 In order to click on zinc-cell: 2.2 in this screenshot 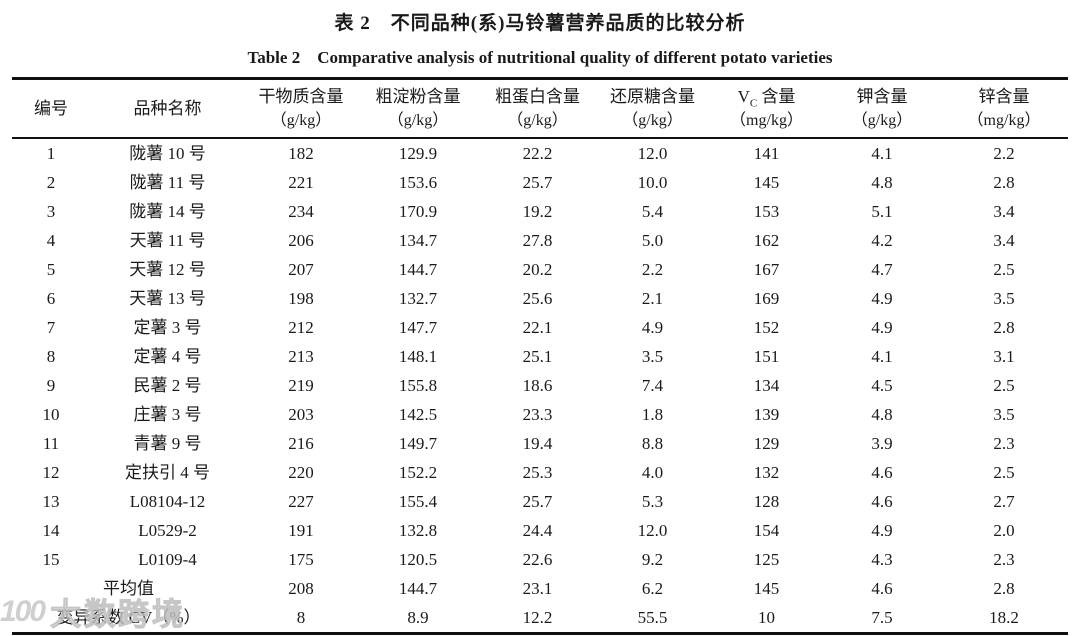, I will do `click(1004, 153)`.